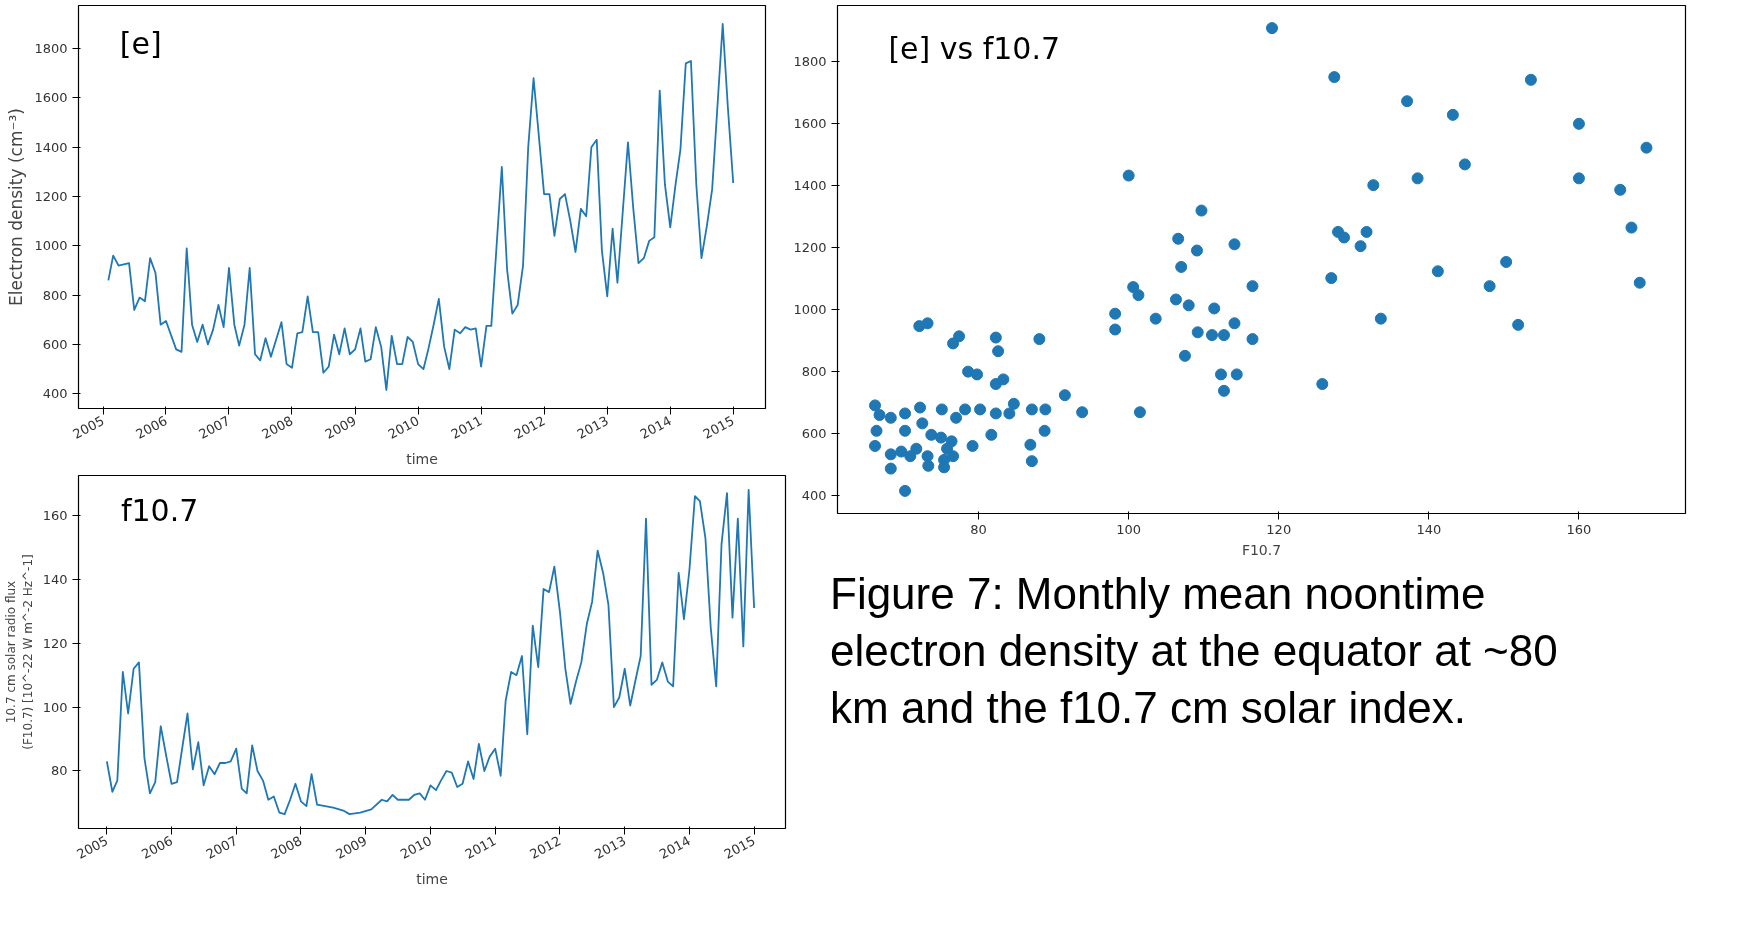  What do you see at coordinates (59, 771) in the screenshot?
I see `y-tick-label: 80` at bounding box center [59, 771].